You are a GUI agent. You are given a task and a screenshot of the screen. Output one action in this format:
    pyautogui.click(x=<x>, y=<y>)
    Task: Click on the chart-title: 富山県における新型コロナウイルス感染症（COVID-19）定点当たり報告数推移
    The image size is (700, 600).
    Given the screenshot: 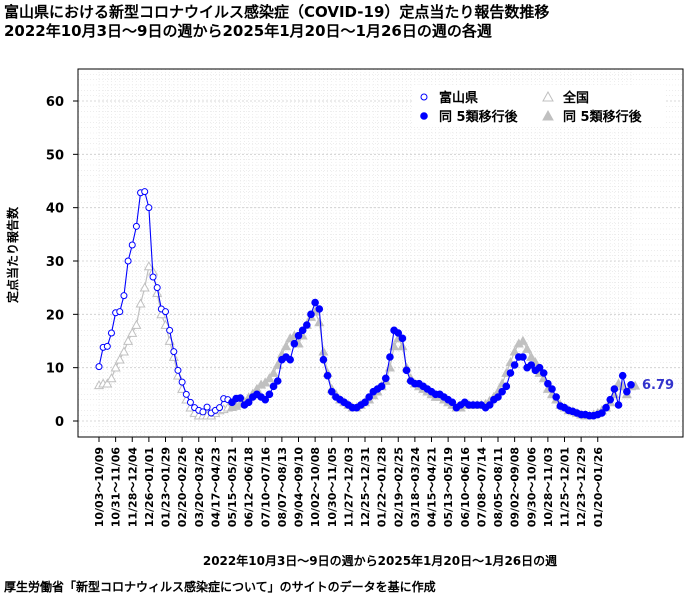 What is the action you would take?
    pyautogui.click(x=277, y=12)
    